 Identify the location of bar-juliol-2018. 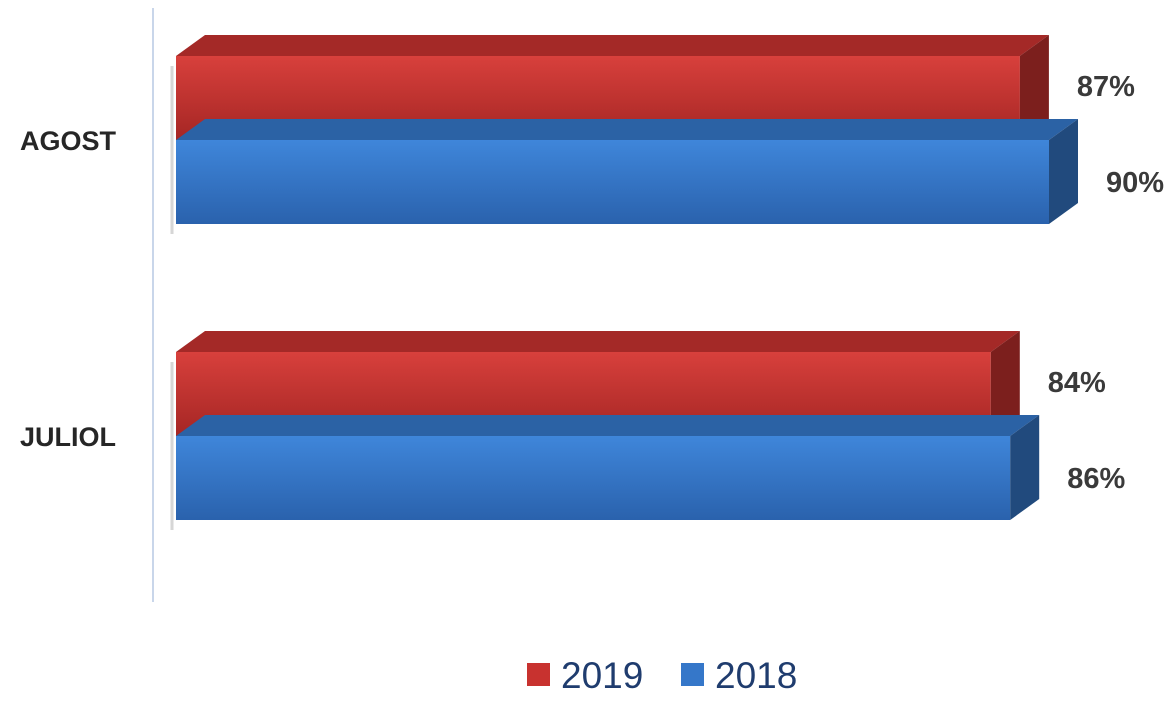
(608, 467).